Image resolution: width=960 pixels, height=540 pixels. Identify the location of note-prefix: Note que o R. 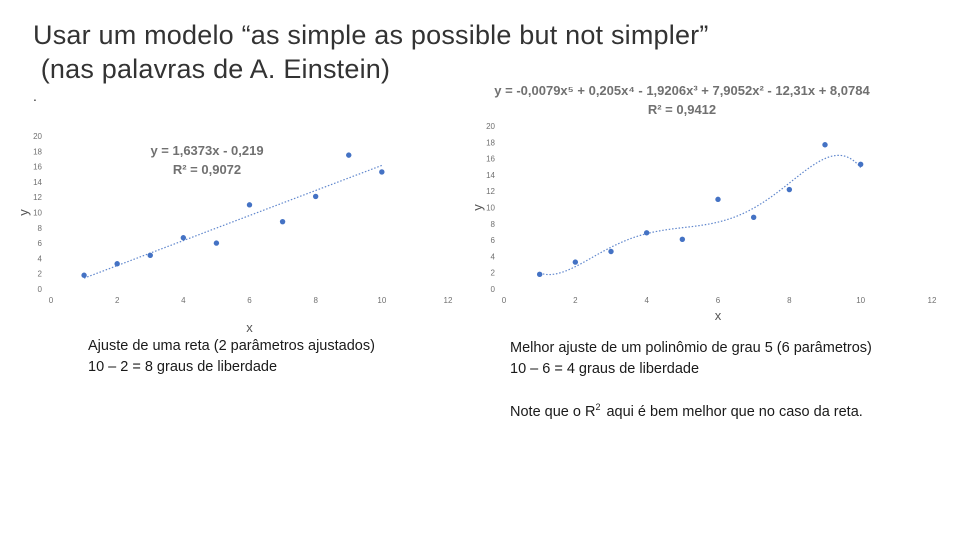
(553, 412).